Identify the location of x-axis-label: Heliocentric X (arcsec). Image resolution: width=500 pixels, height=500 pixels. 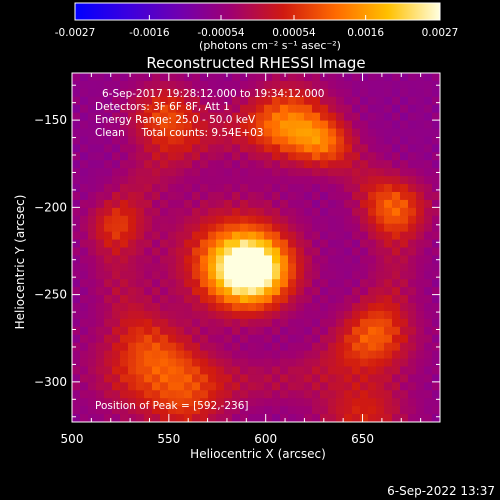
(258, 454).